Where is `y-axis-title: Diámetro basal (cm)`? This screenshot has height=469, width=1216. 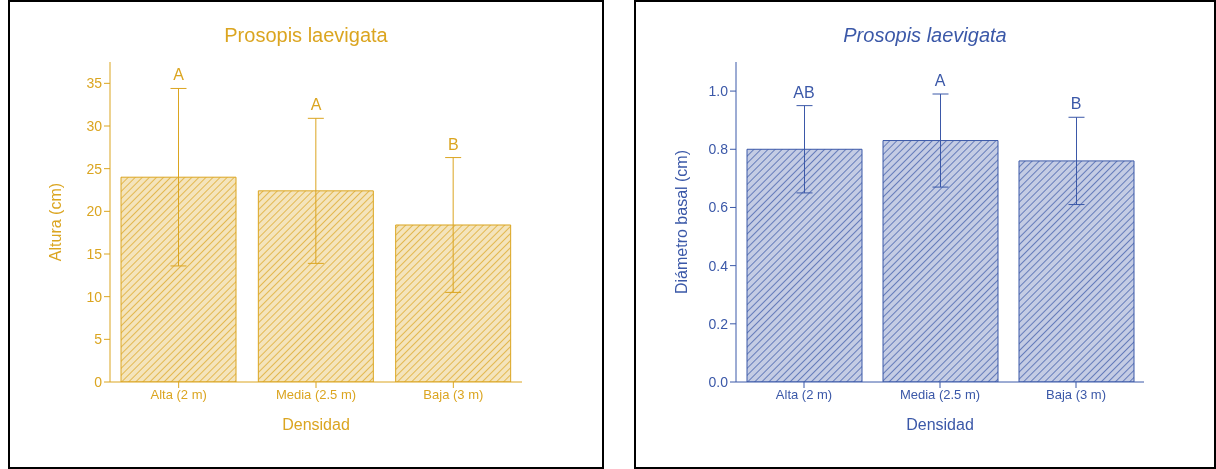
y-axis-title: Diámetro basal (cm) is located at coordinates (681, 222).